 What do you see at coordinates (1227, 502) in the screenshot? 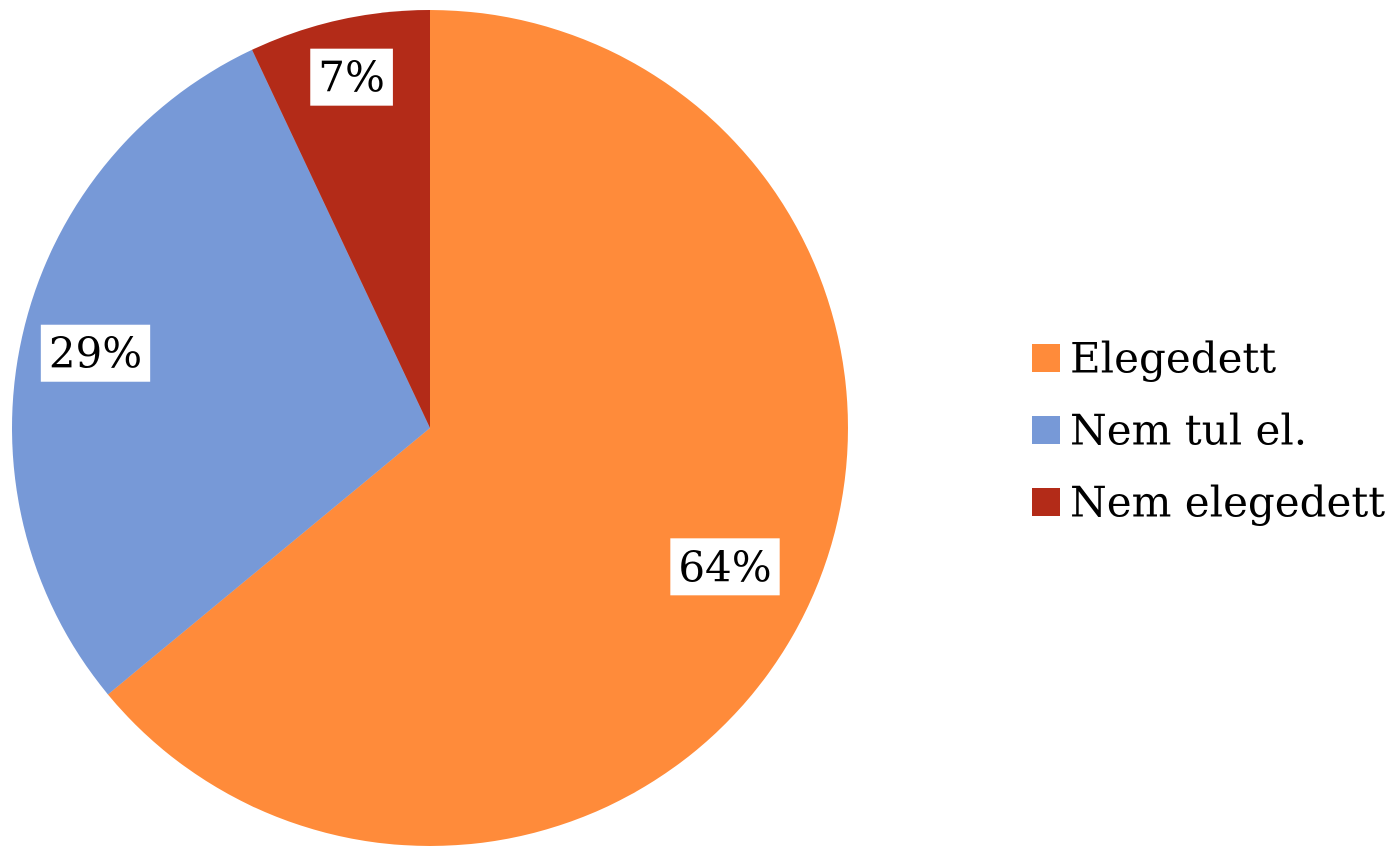
I see `legend-label: Nem elegedett` at bounding box center [1227, 502].